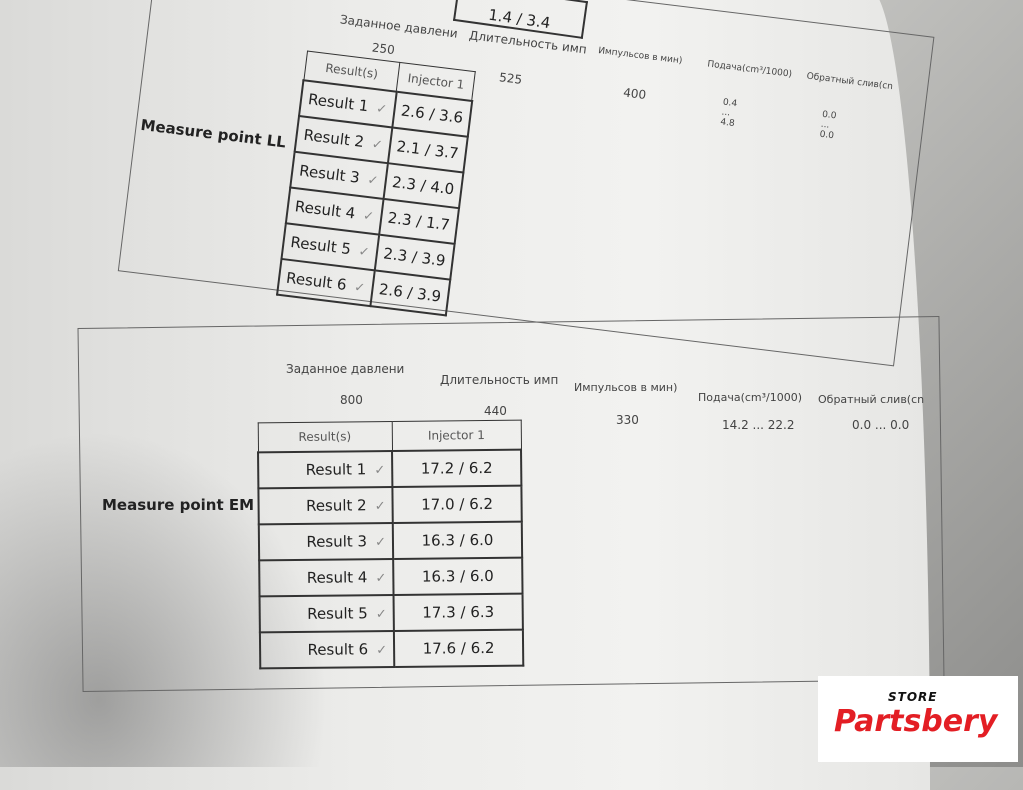 Image resolution: width=1023 pixels, height=790 pixels. What do you see at coordinates (871, 399) in the screenshot?
I see `header-return: Обратный слив(cn` at bounding box center [871, 399].